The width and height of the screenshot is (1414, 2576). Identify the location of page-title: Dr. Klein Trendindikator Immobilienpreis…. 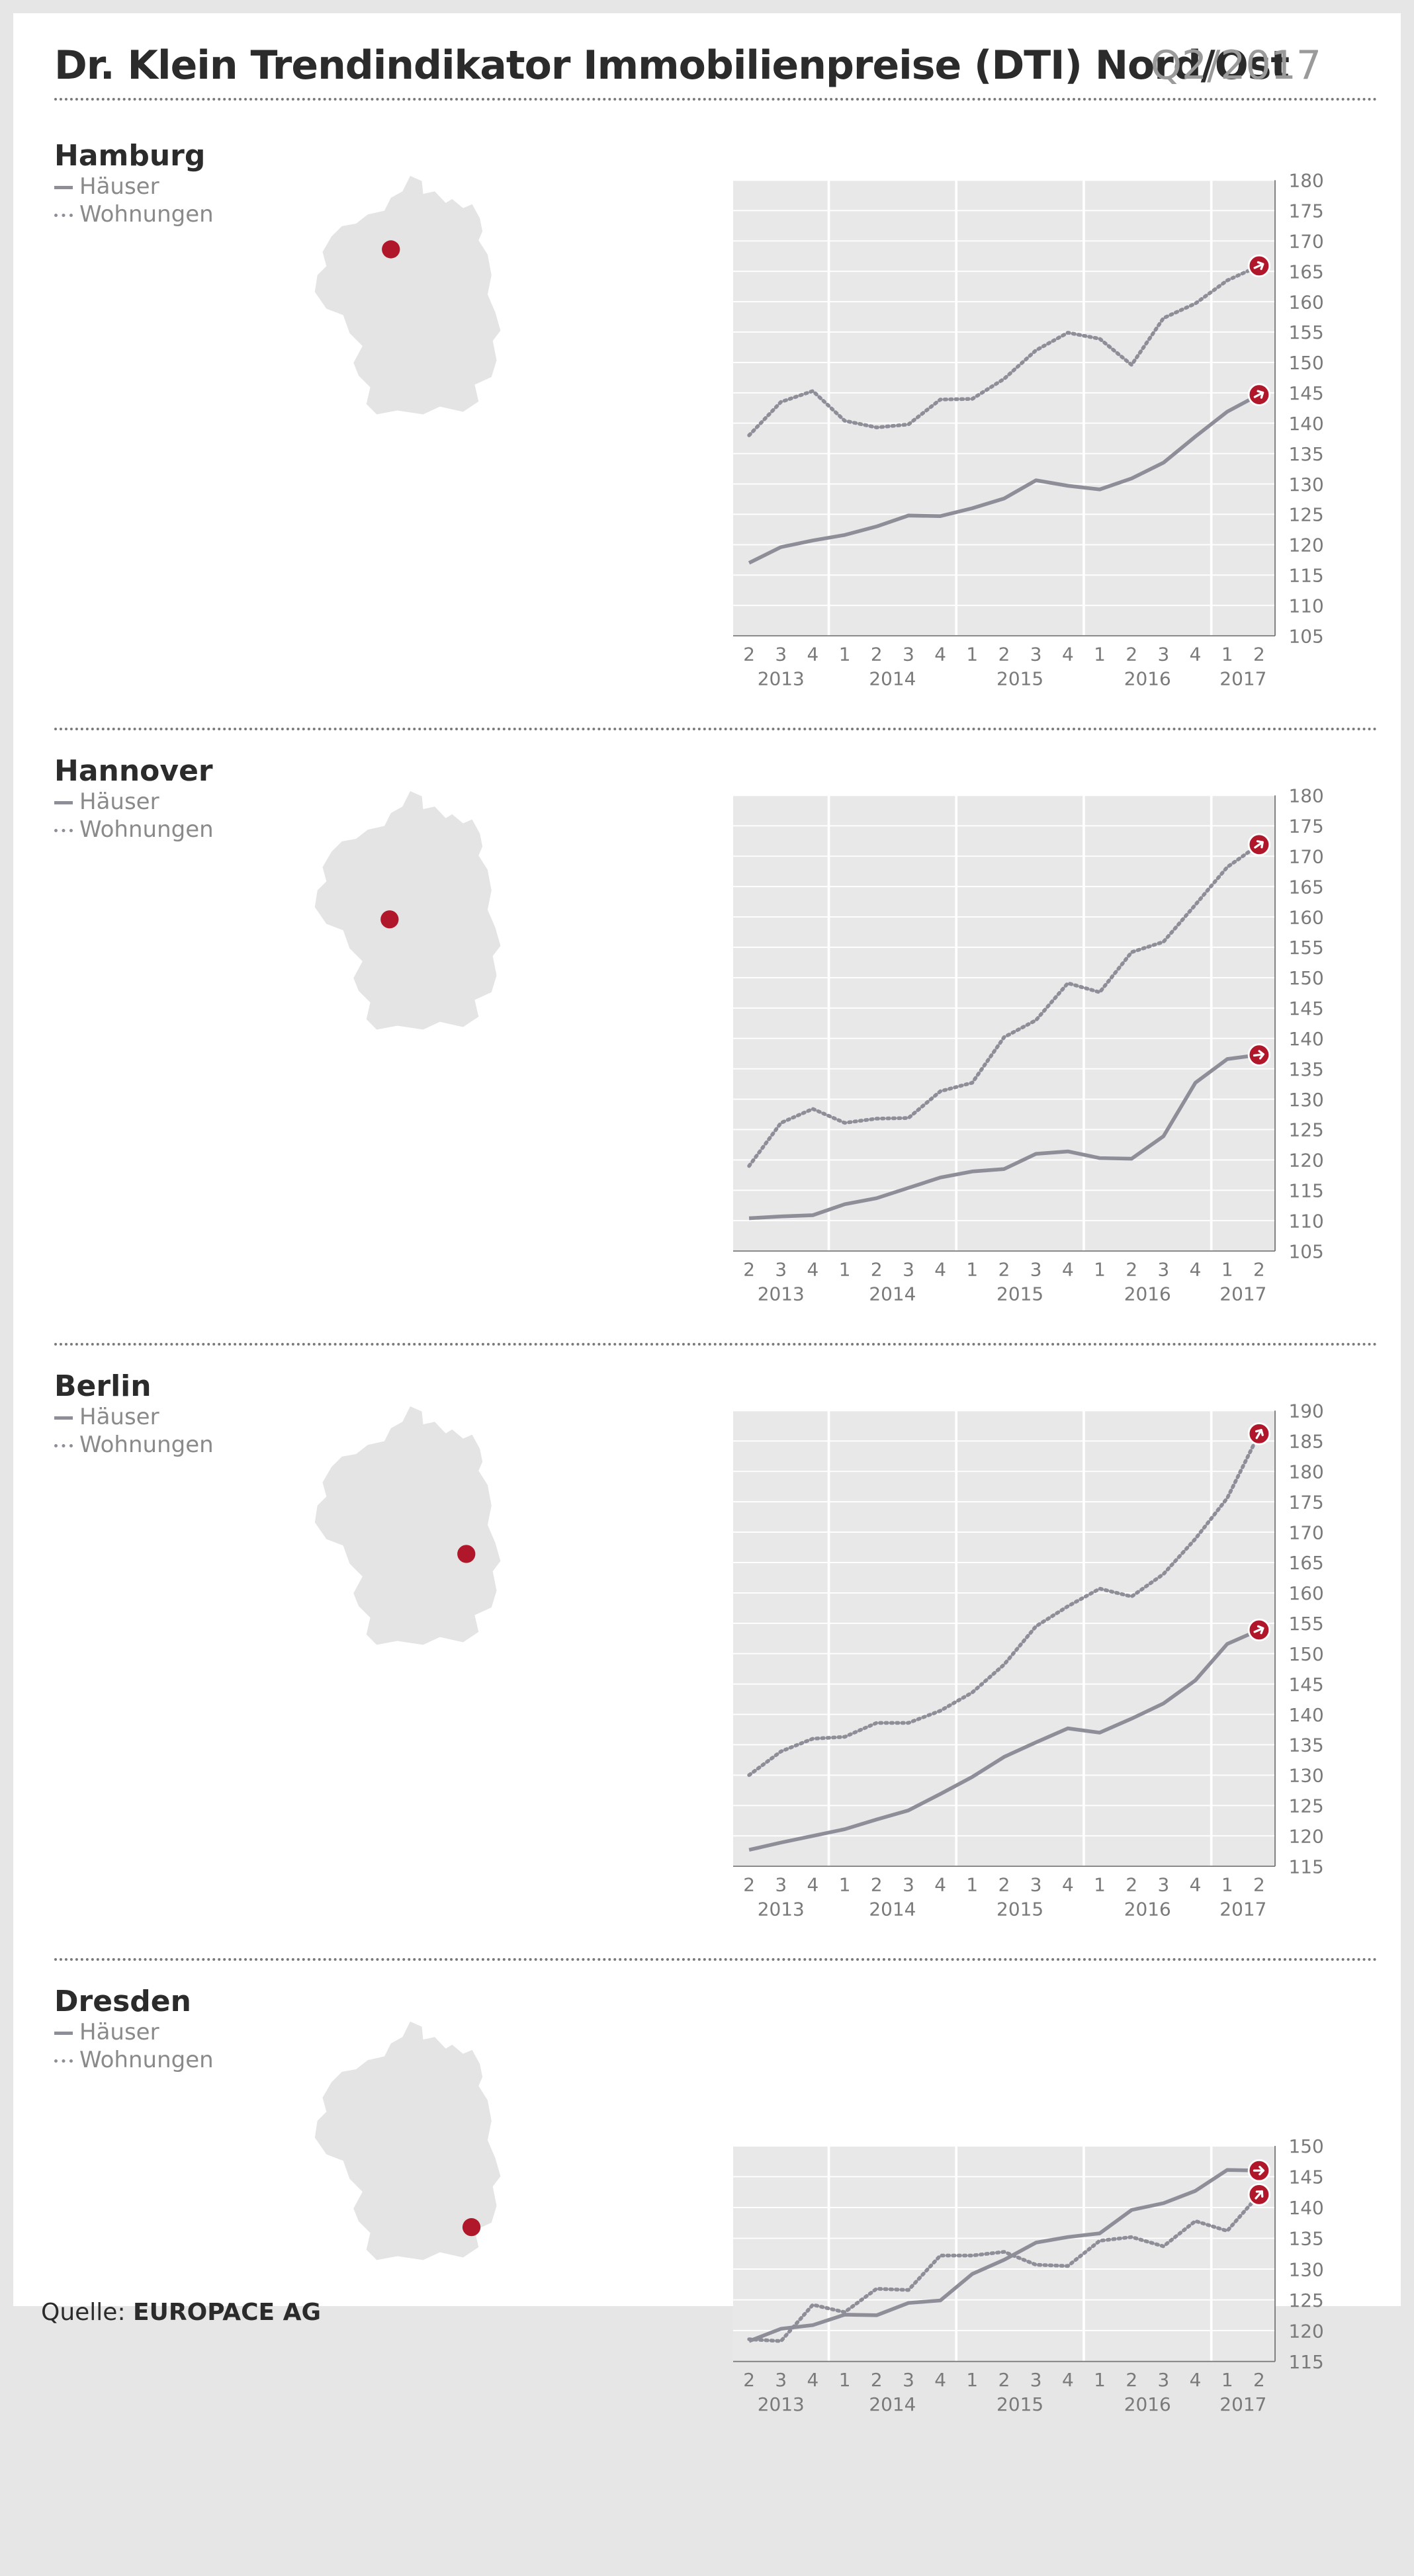
(672, 65).